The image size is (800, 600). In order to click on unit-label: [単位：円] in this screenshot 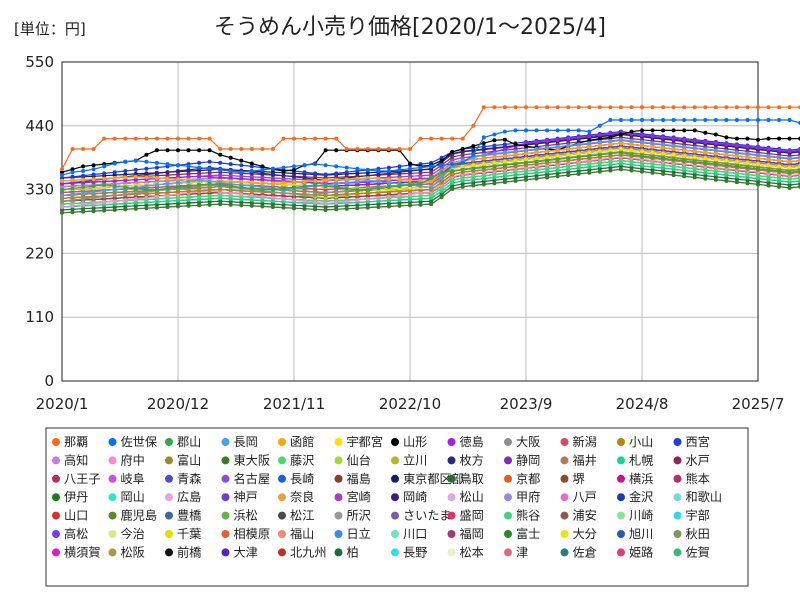, I will do `click(50, 29)`.